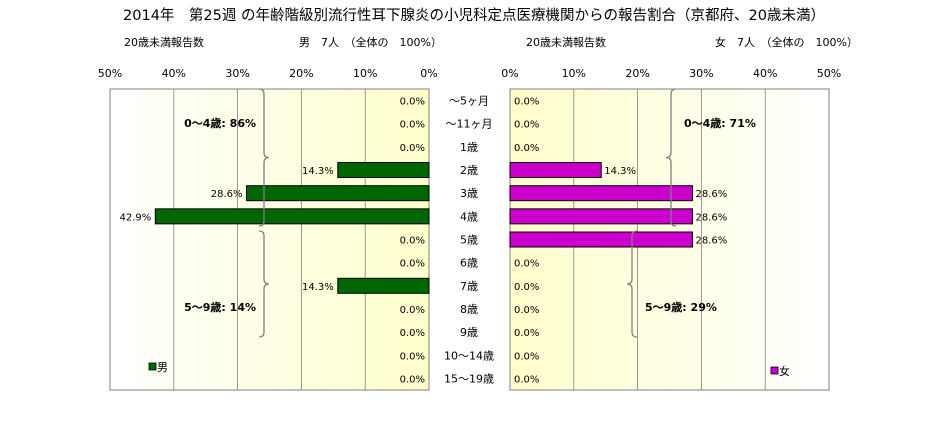 The height and width of the screenshot is (421, 949). I want to click on age-category-label: 5歳, so click(469, 240).